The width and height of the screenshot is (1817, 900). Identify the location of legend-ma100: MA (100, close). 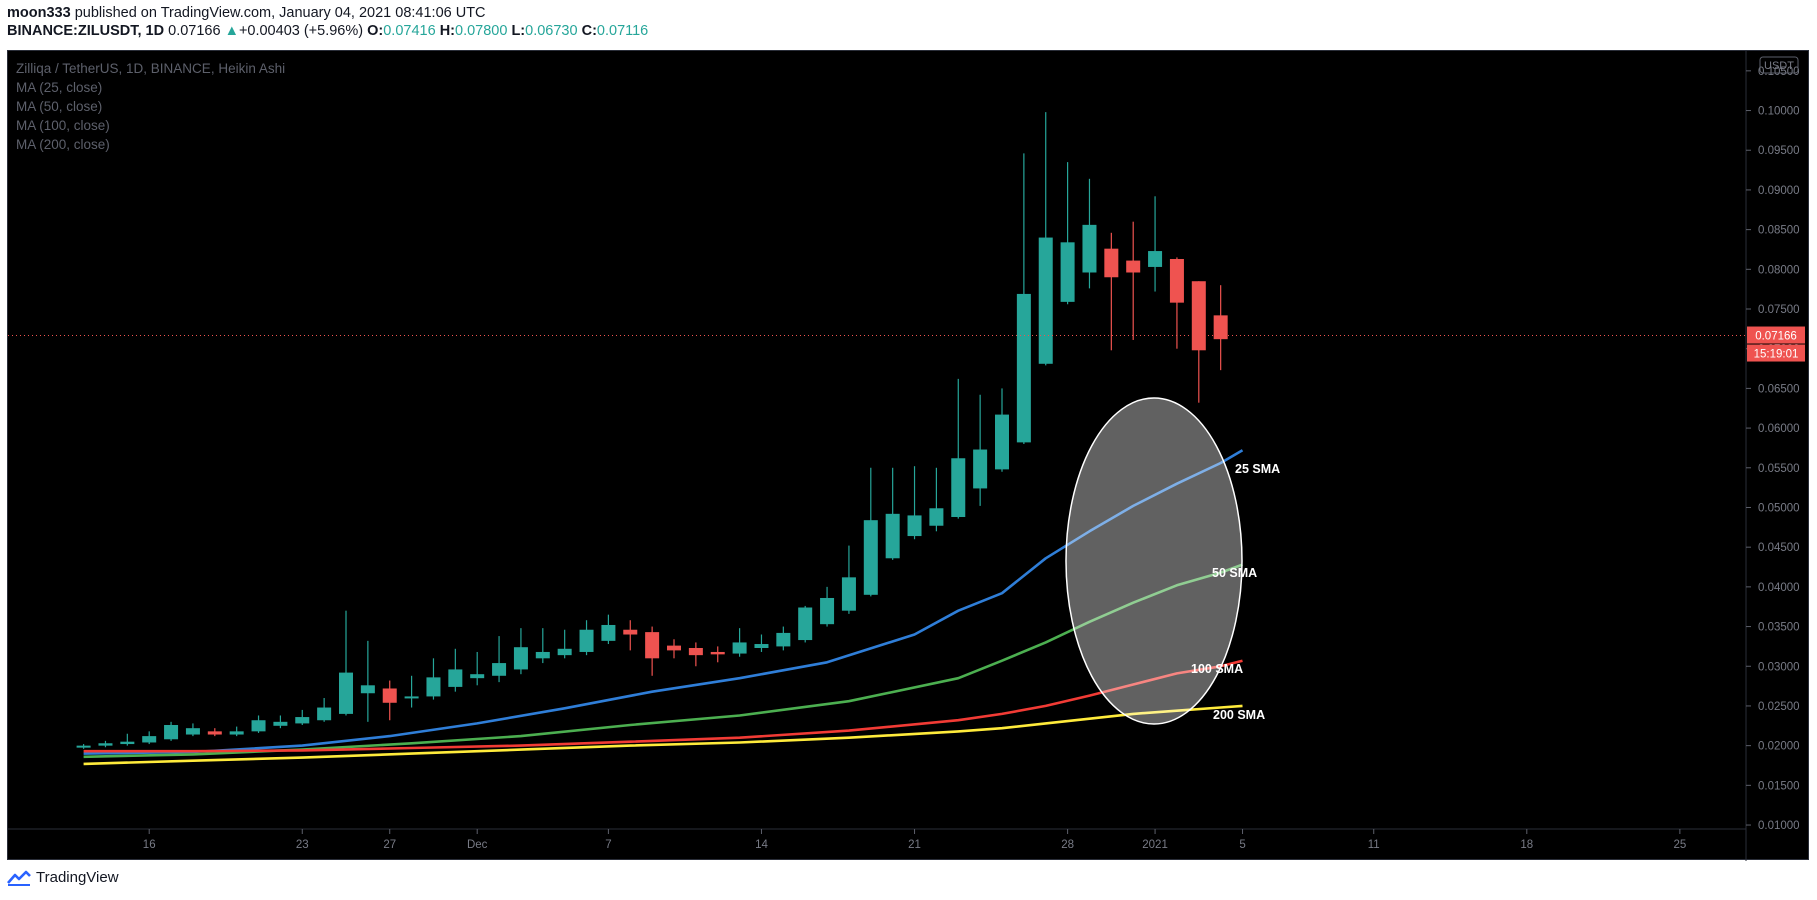
(63, 125).